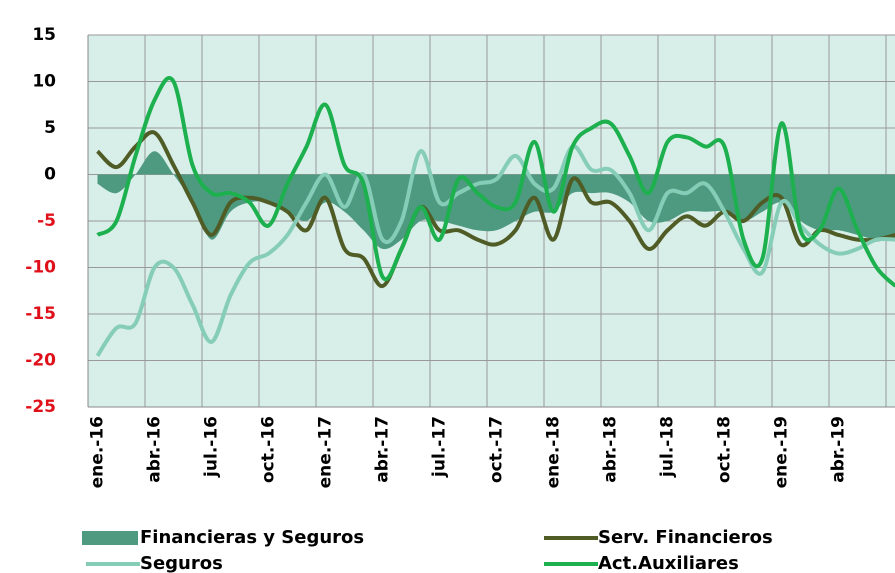  I want to click on x-tick-label: jul.-18, so click(668, 447).